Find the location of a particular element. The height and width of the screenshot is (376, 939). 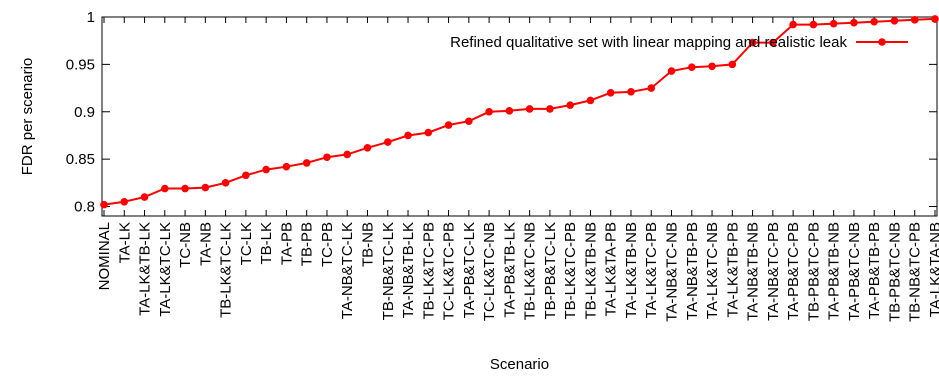

x-tick-label: TA-LK&TA-NB is located at coordinates (933, 269).